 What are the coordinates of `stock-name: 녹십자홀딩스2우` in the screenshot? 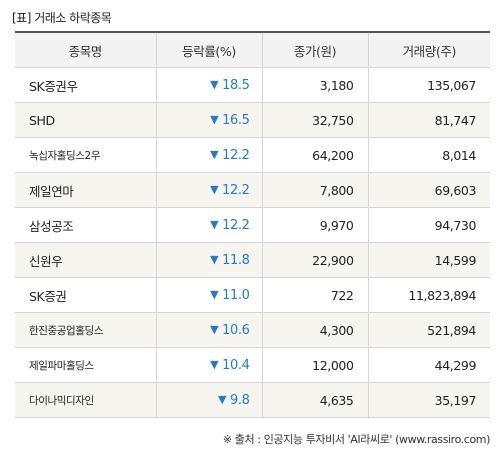 It's located at (86, 155).